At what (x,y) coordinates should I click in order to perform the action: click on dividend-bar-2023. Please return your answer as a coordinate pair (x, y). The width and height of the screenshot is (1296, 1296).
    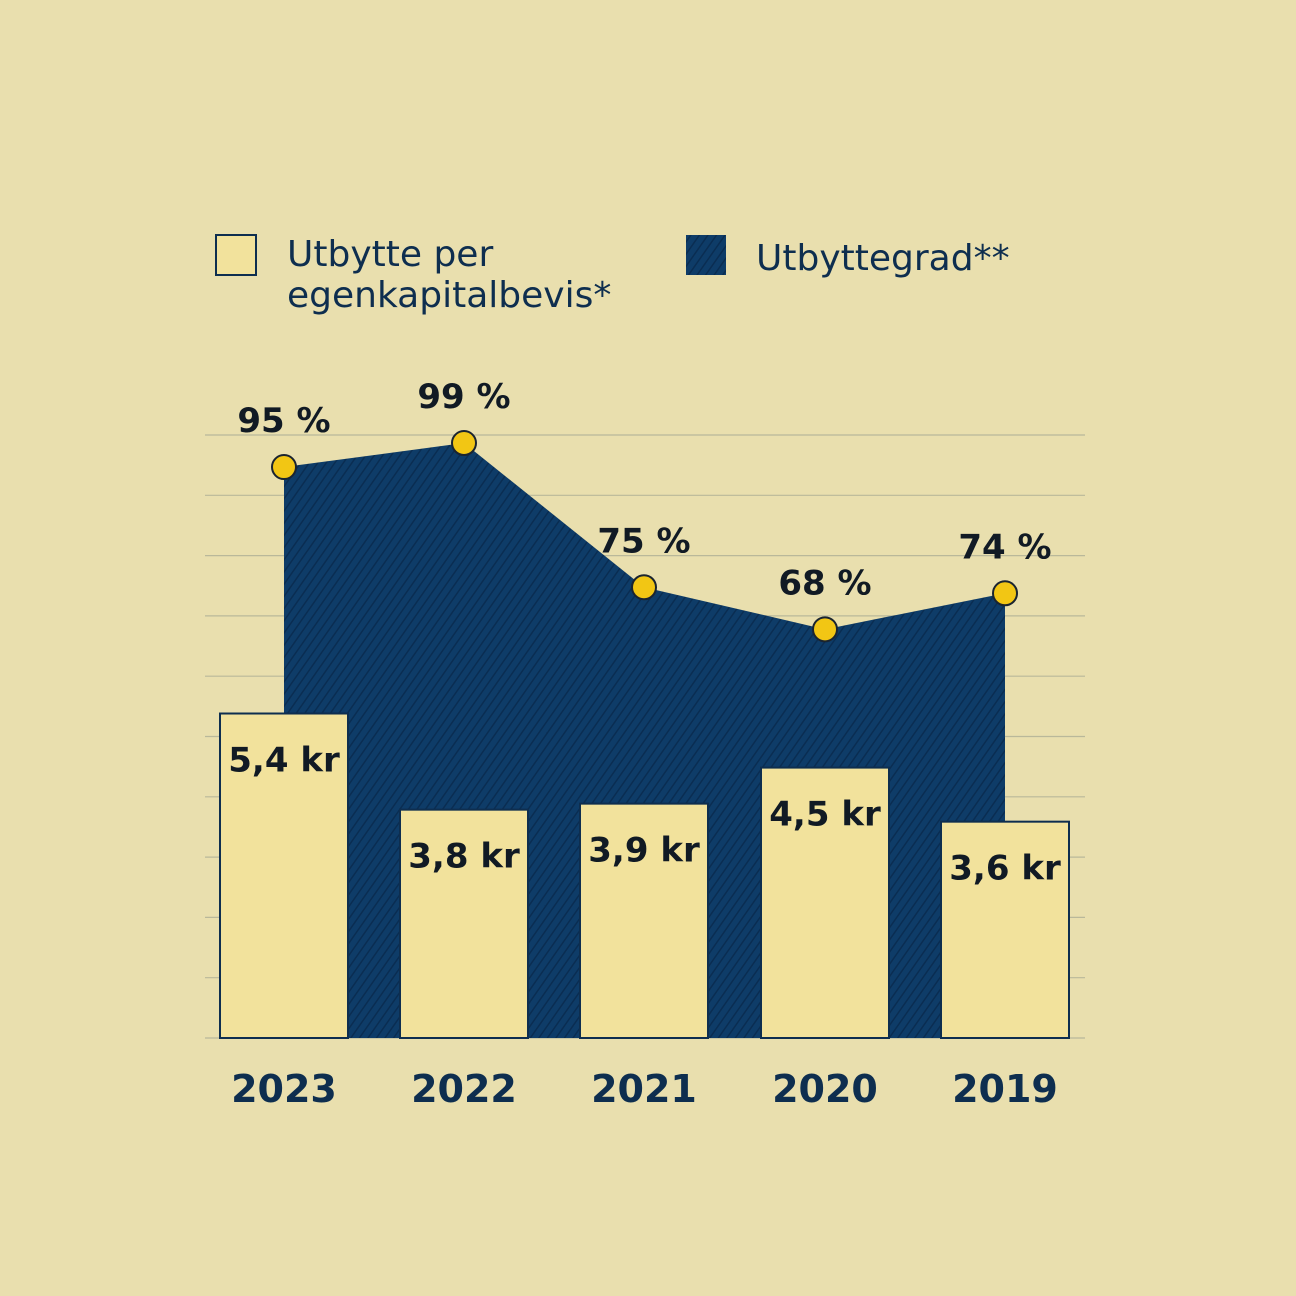
    Looking at the image, I should click on (284, 875).